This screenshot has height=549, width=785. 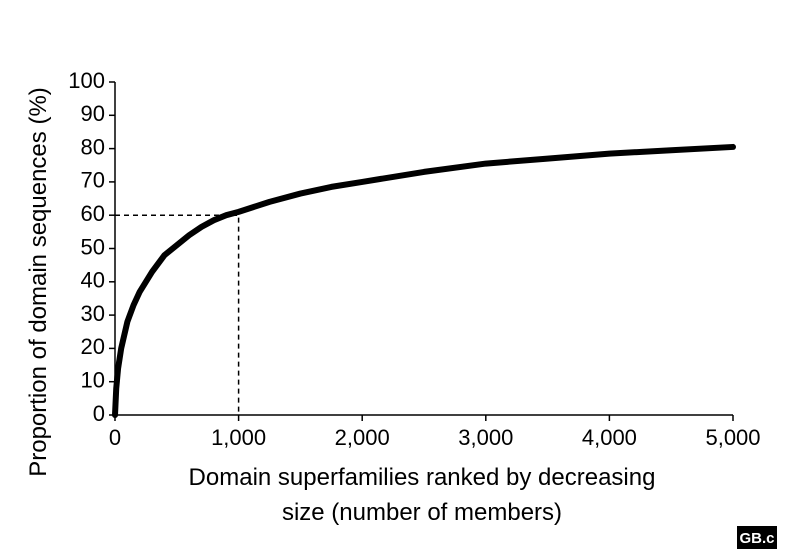 What do you see at coordinates (362, 437) in the screenshot?
I see `x-tick-label: 2,000` at bounding box center [362, 437].